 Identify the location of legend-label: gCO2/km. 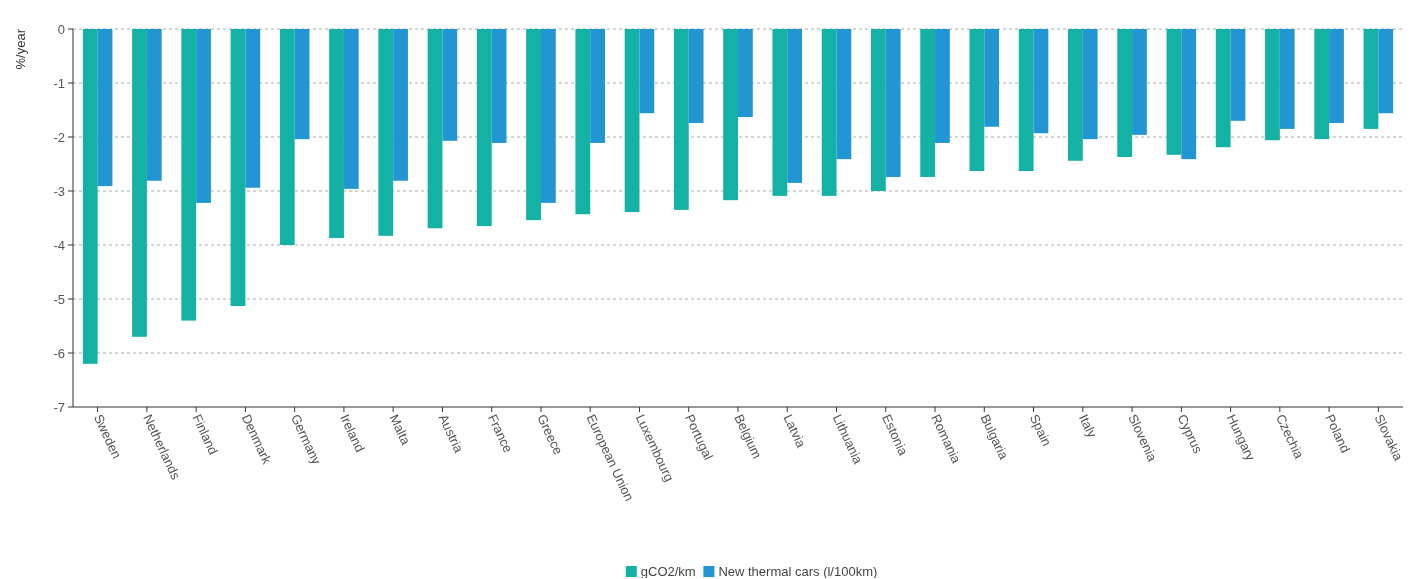
(668, 571).